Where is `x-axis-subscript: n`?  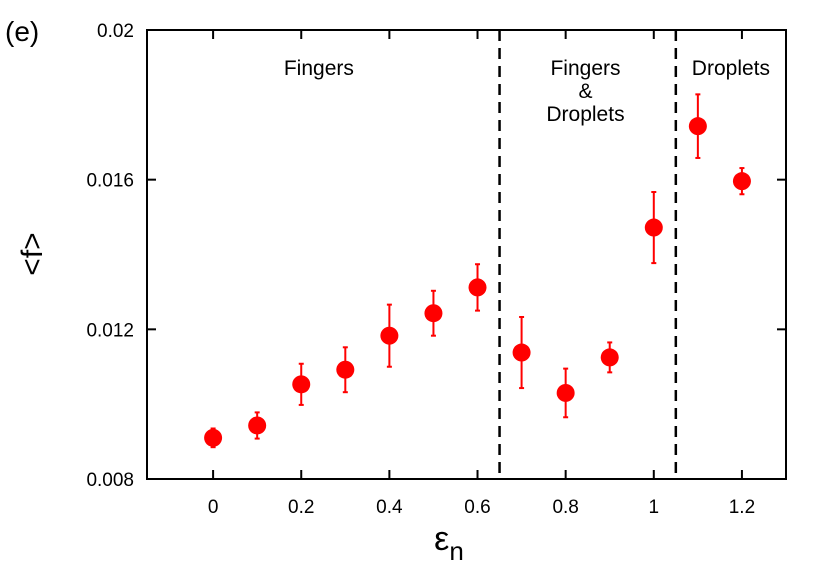
x-axis-subscript: n is located at coordinates (456, 551).